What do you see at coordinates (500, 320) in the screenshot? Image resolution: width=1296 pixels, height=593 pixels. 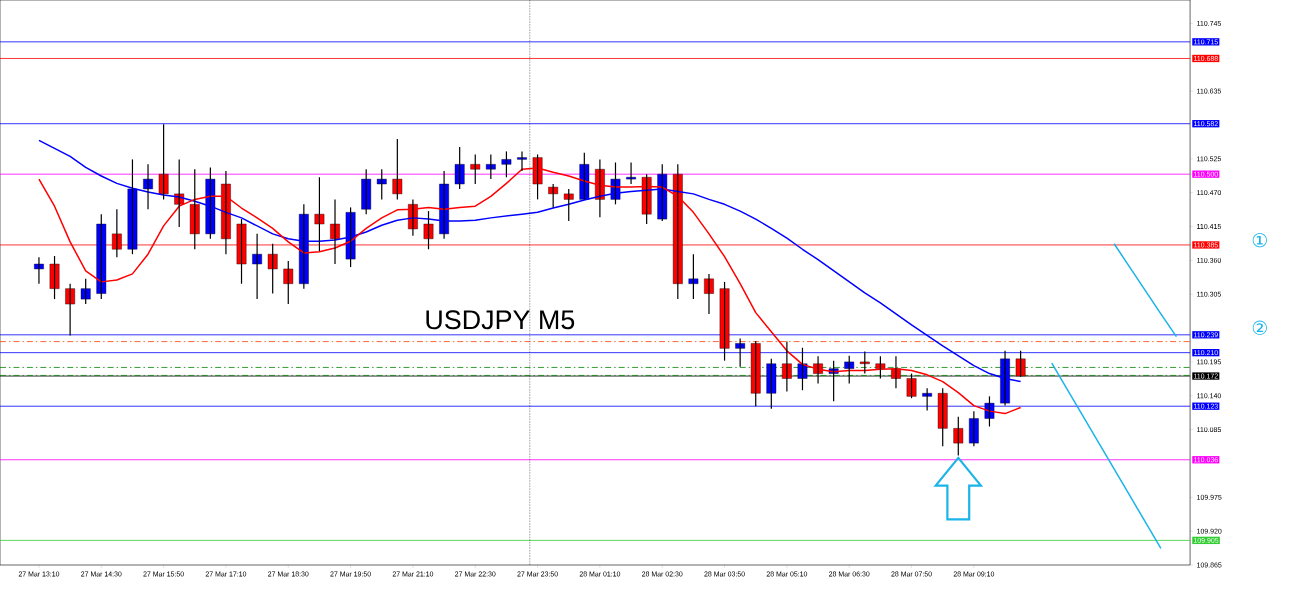 I see `text: USDJPY M5` at bounding box center [500, 320].